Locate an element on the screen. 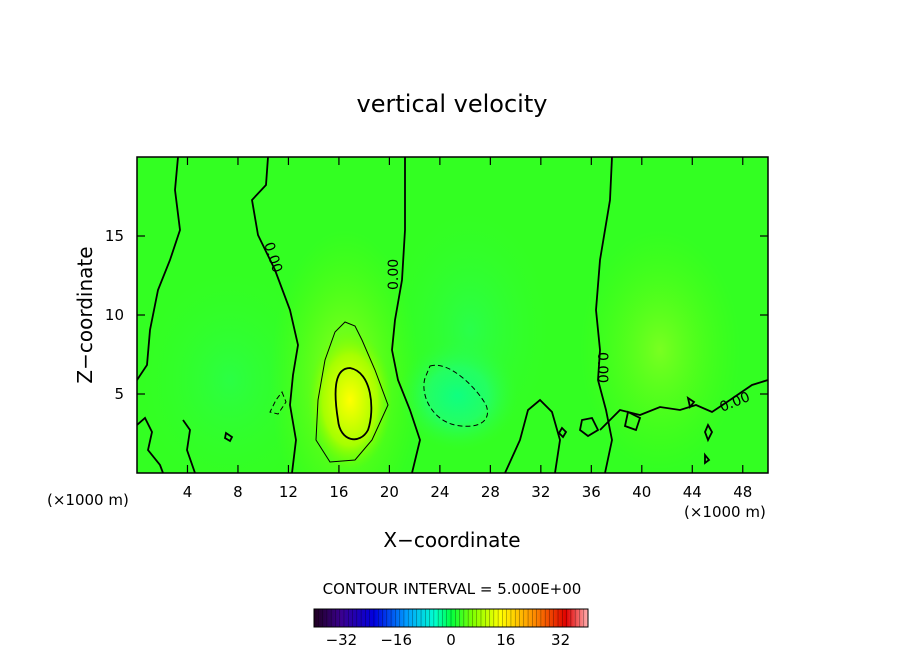  small-contour-a is located at coordinates (228, 437).